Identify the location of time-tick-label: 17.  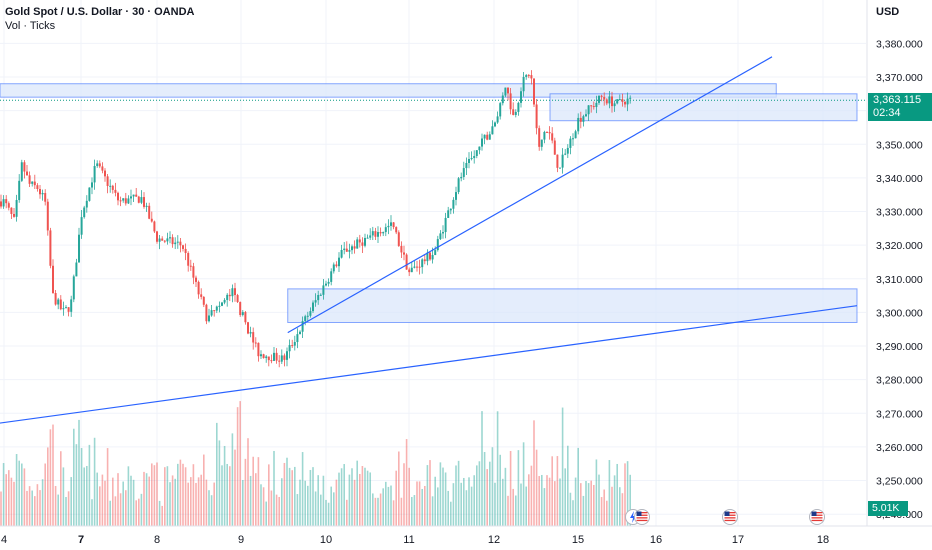
(738, 540).